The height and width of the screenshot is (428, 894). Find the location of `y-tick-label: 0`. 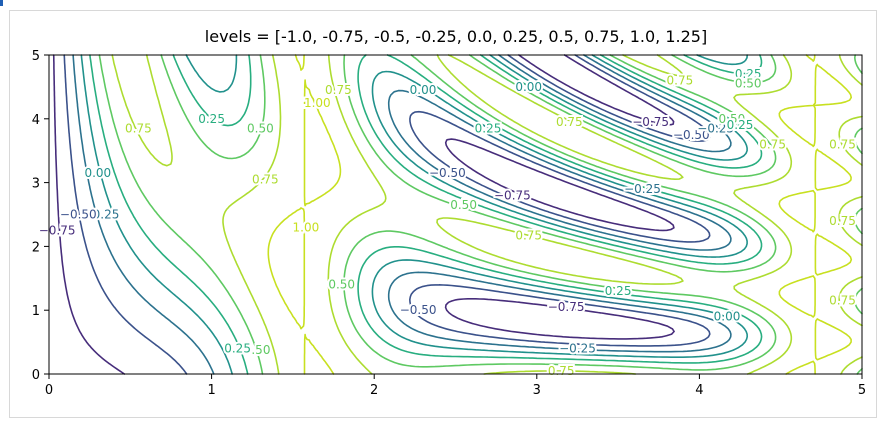

y-tick-label: 0 is located at coordinates (36, 375).